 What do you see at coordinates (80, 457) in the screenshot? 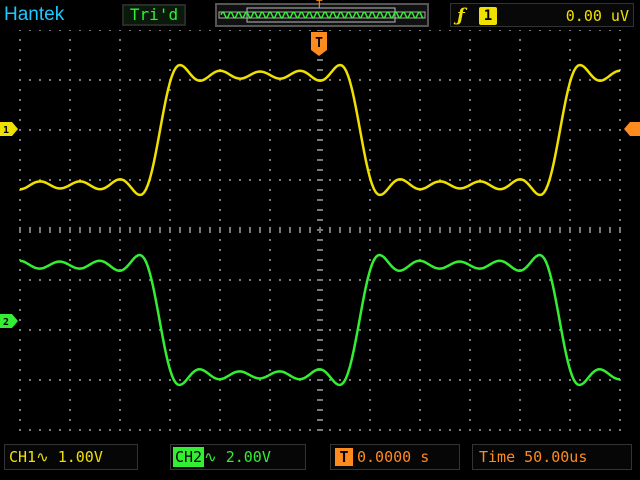
I see `ch1-scale-value: 1.00V` at bounding box center [80, 457].